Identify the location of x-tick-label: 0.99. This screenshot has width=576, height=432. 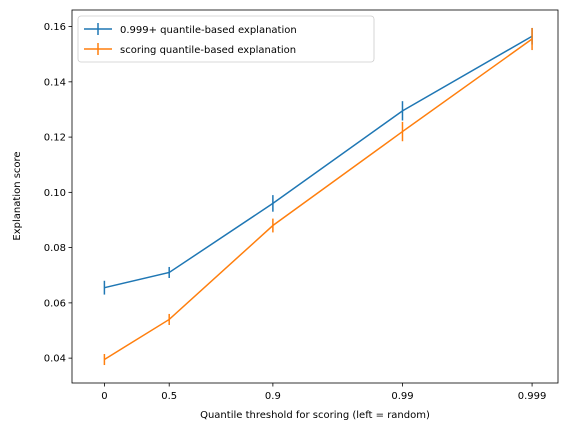
(402, 396).